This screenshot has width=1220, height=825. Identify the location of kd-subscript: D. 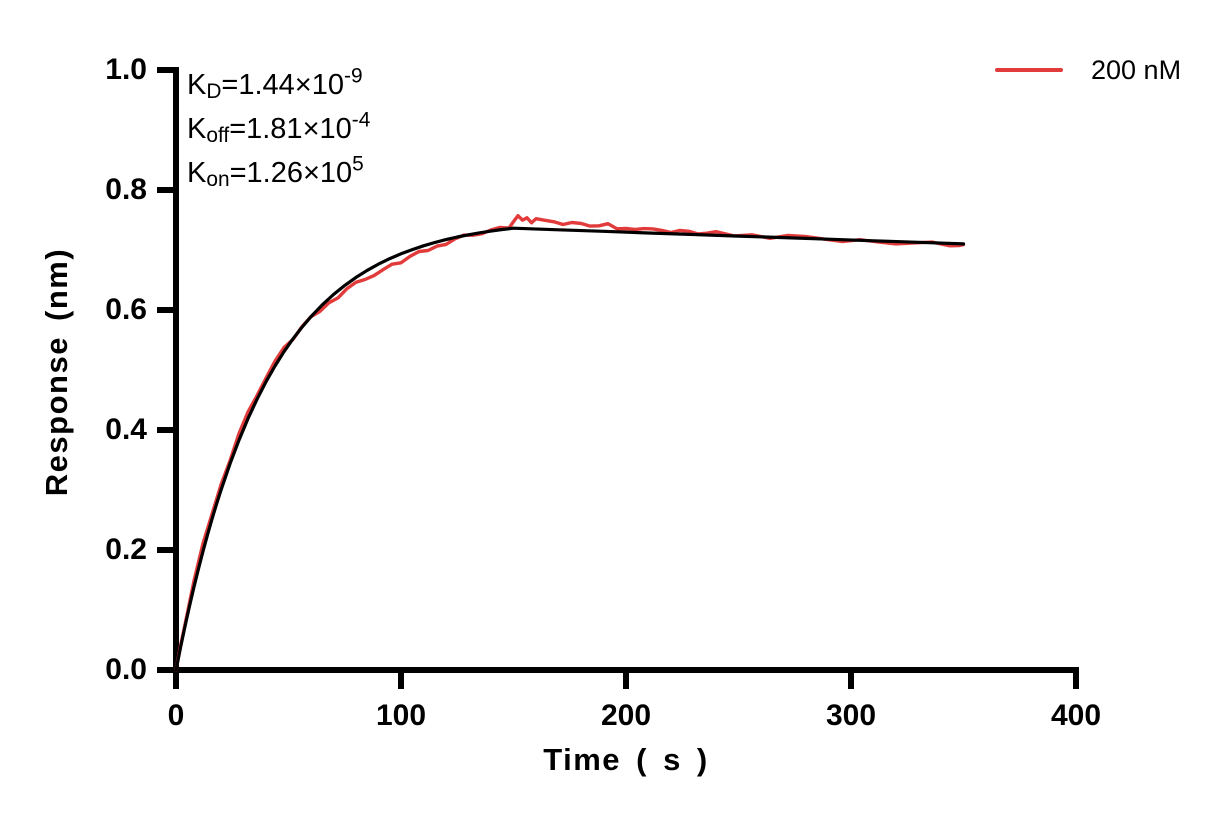
(214, 91).